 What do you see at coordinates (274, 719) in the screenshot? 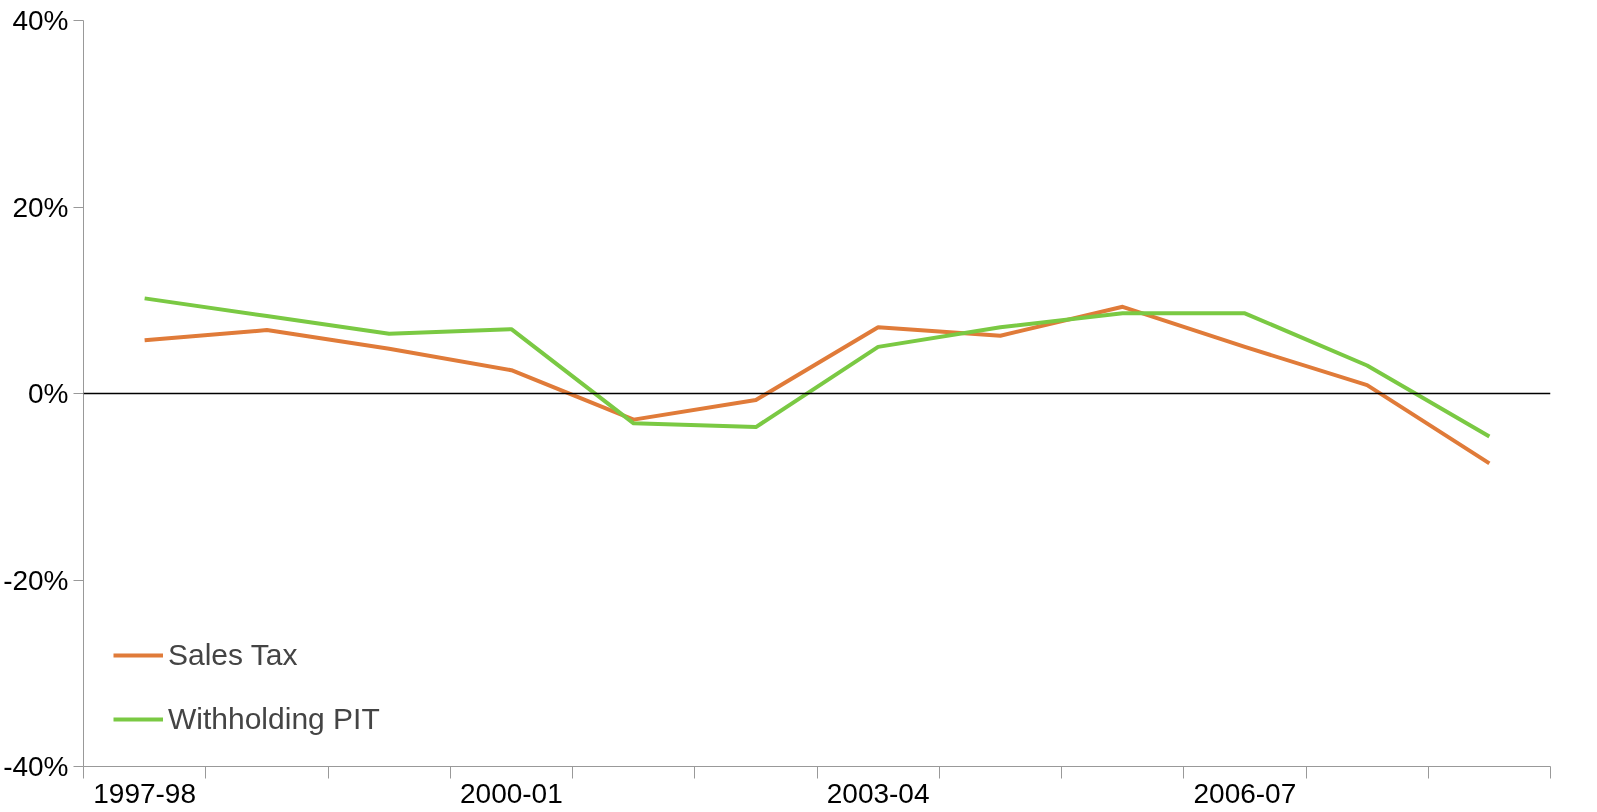
I see `legend-label: Withholding PIT` at bounding box center [274, 719].